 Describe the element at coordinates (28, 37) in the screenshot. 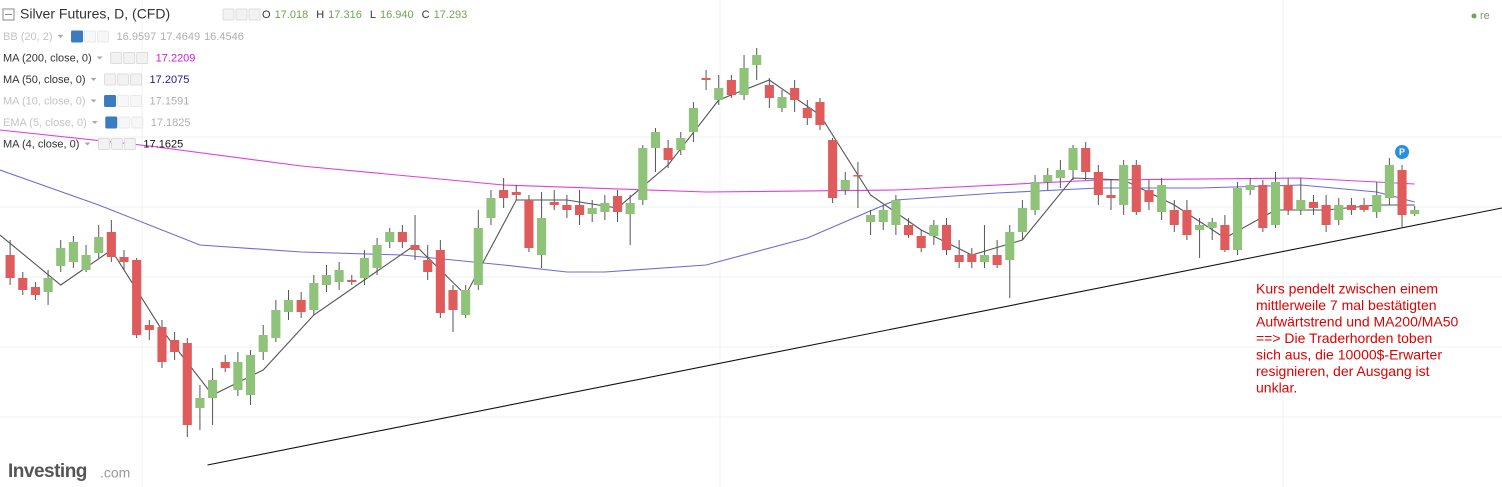

I see `indicator-label: BB (20, 2)` at that location.